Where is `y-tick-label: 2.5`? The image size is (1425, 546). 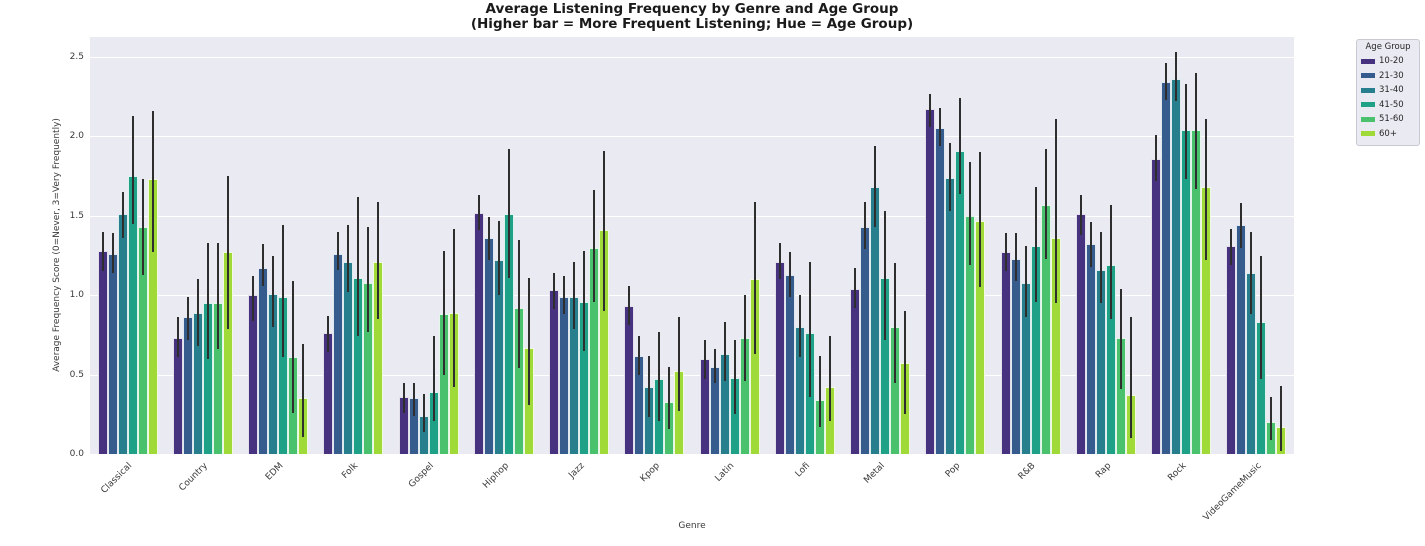 y-tick-label: 2.5 is located at coordinates (76, 57).